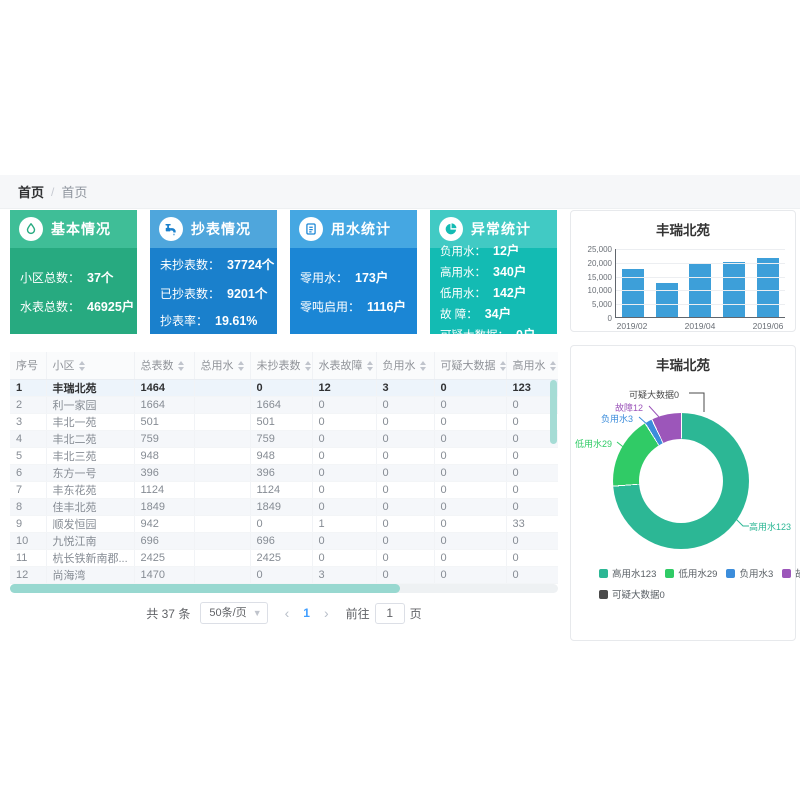 The height and width of the screenshot is (800, 800). What do you see at coordinates (28, 439) in the screenshot?
I see `table-cell: 4` at bounding box center [28, 439].